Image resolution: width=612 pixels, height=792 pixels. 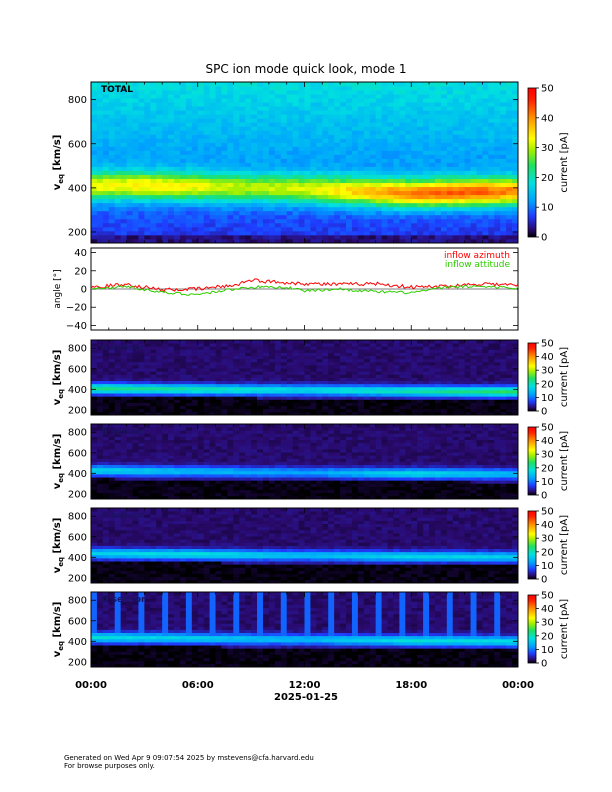 I want to click on colorbar-label: current [pA], so click(x=564, y=377).